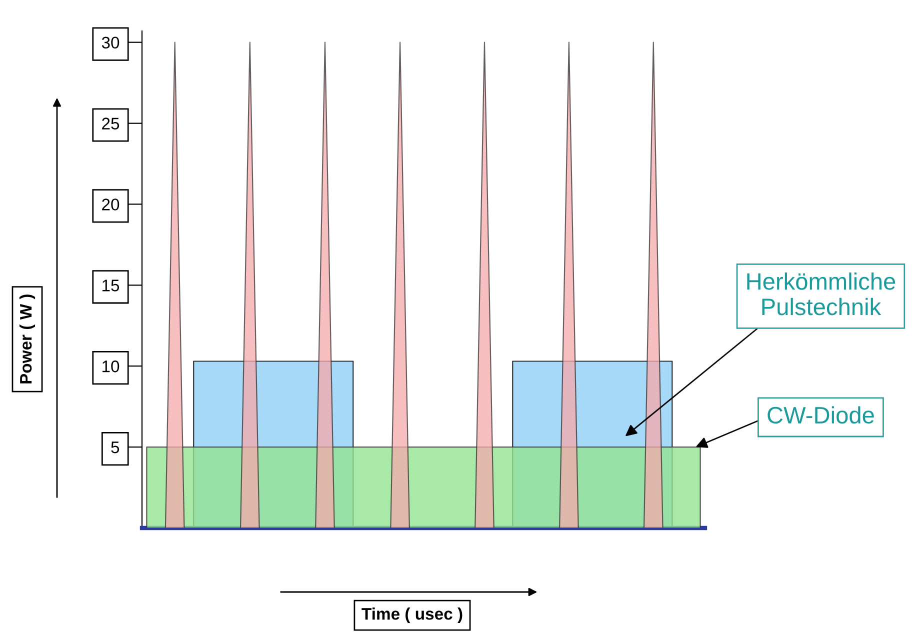 Image resolution: width=917 pixels, height=637 pixels. What do you see at coordinates (111, 366) in the screenshot?
I see `y-tick-label: 10` at bounding box center [111, 366].